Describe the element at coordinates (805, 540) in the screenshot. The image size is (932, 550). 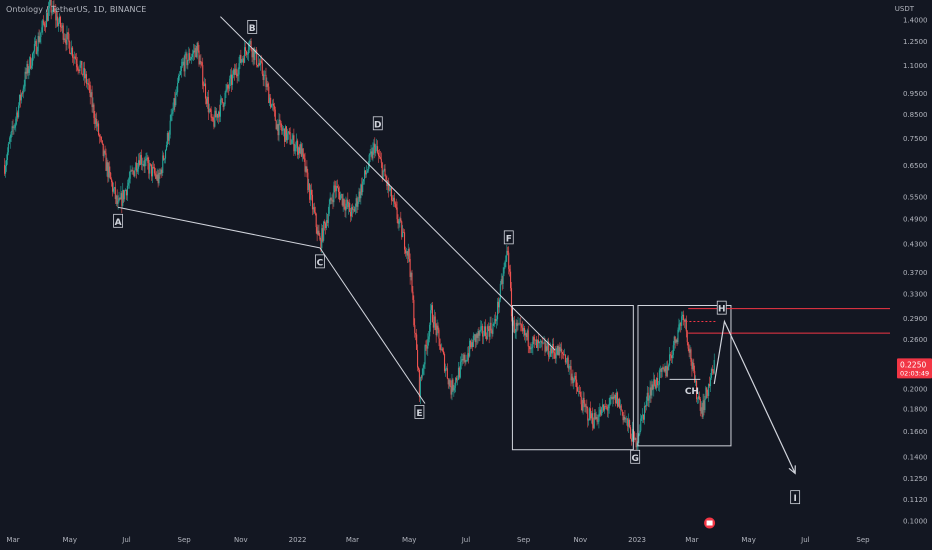
I see `time-tick-label: Jul` at that location.